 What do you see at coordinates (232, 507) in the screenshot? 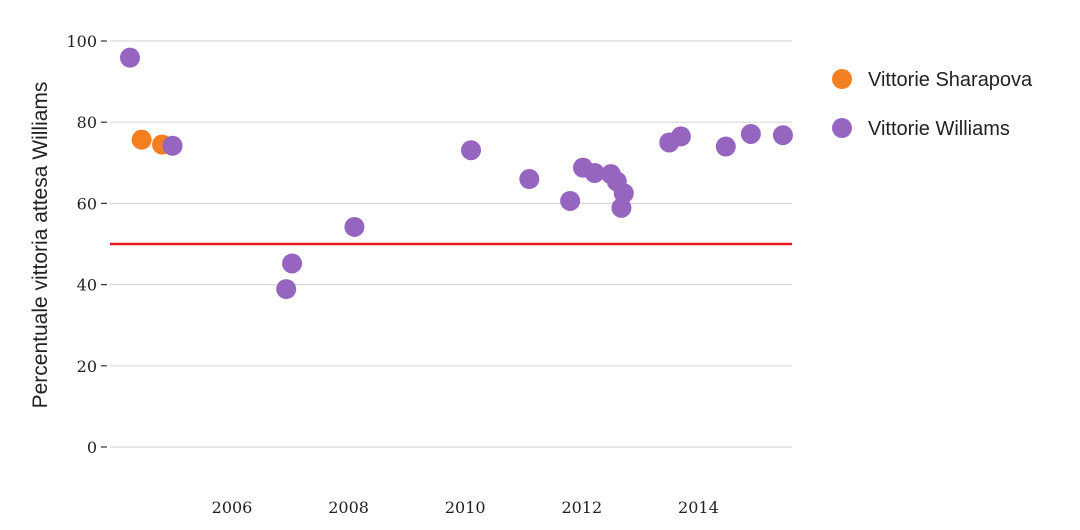
I see `x-tick-label-2006: 2006` at bounding box center [232, 507].